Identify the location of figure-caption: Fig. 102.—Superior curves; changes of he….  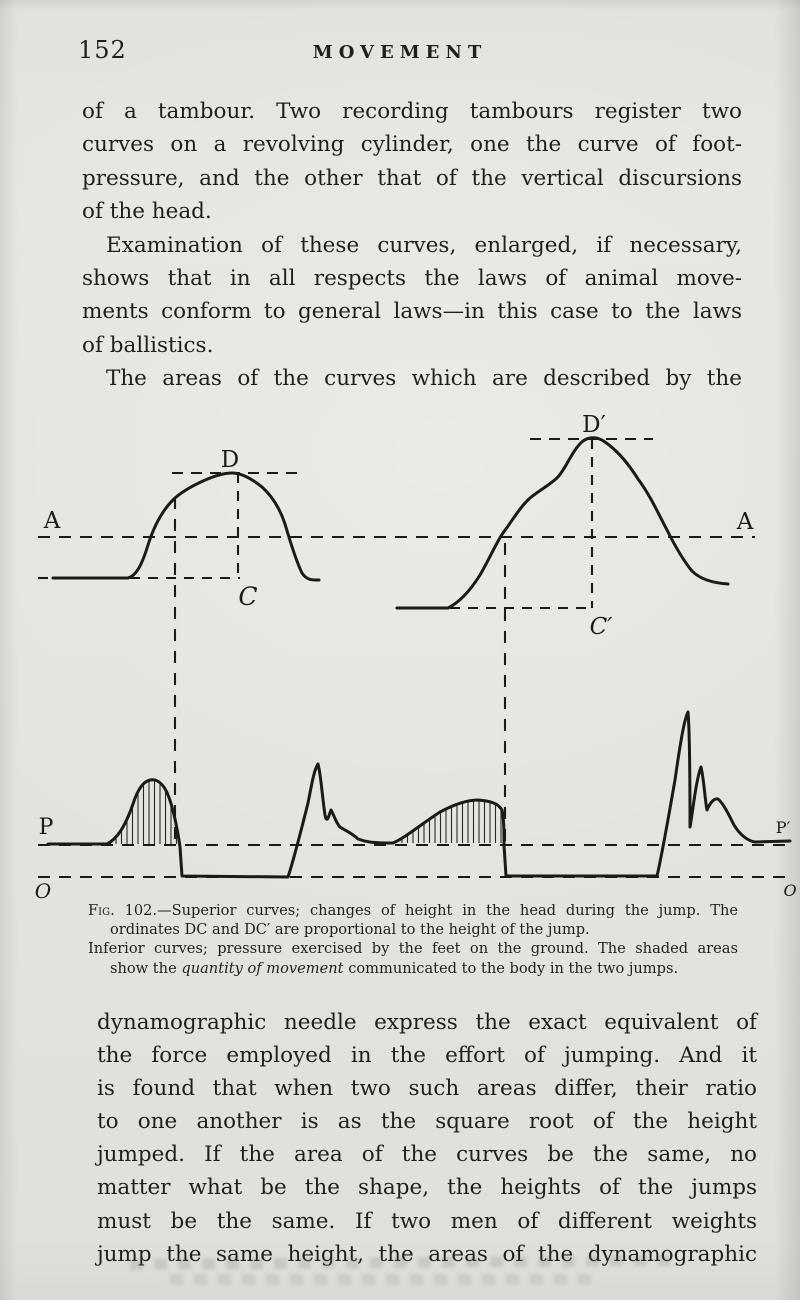
(413, 939).